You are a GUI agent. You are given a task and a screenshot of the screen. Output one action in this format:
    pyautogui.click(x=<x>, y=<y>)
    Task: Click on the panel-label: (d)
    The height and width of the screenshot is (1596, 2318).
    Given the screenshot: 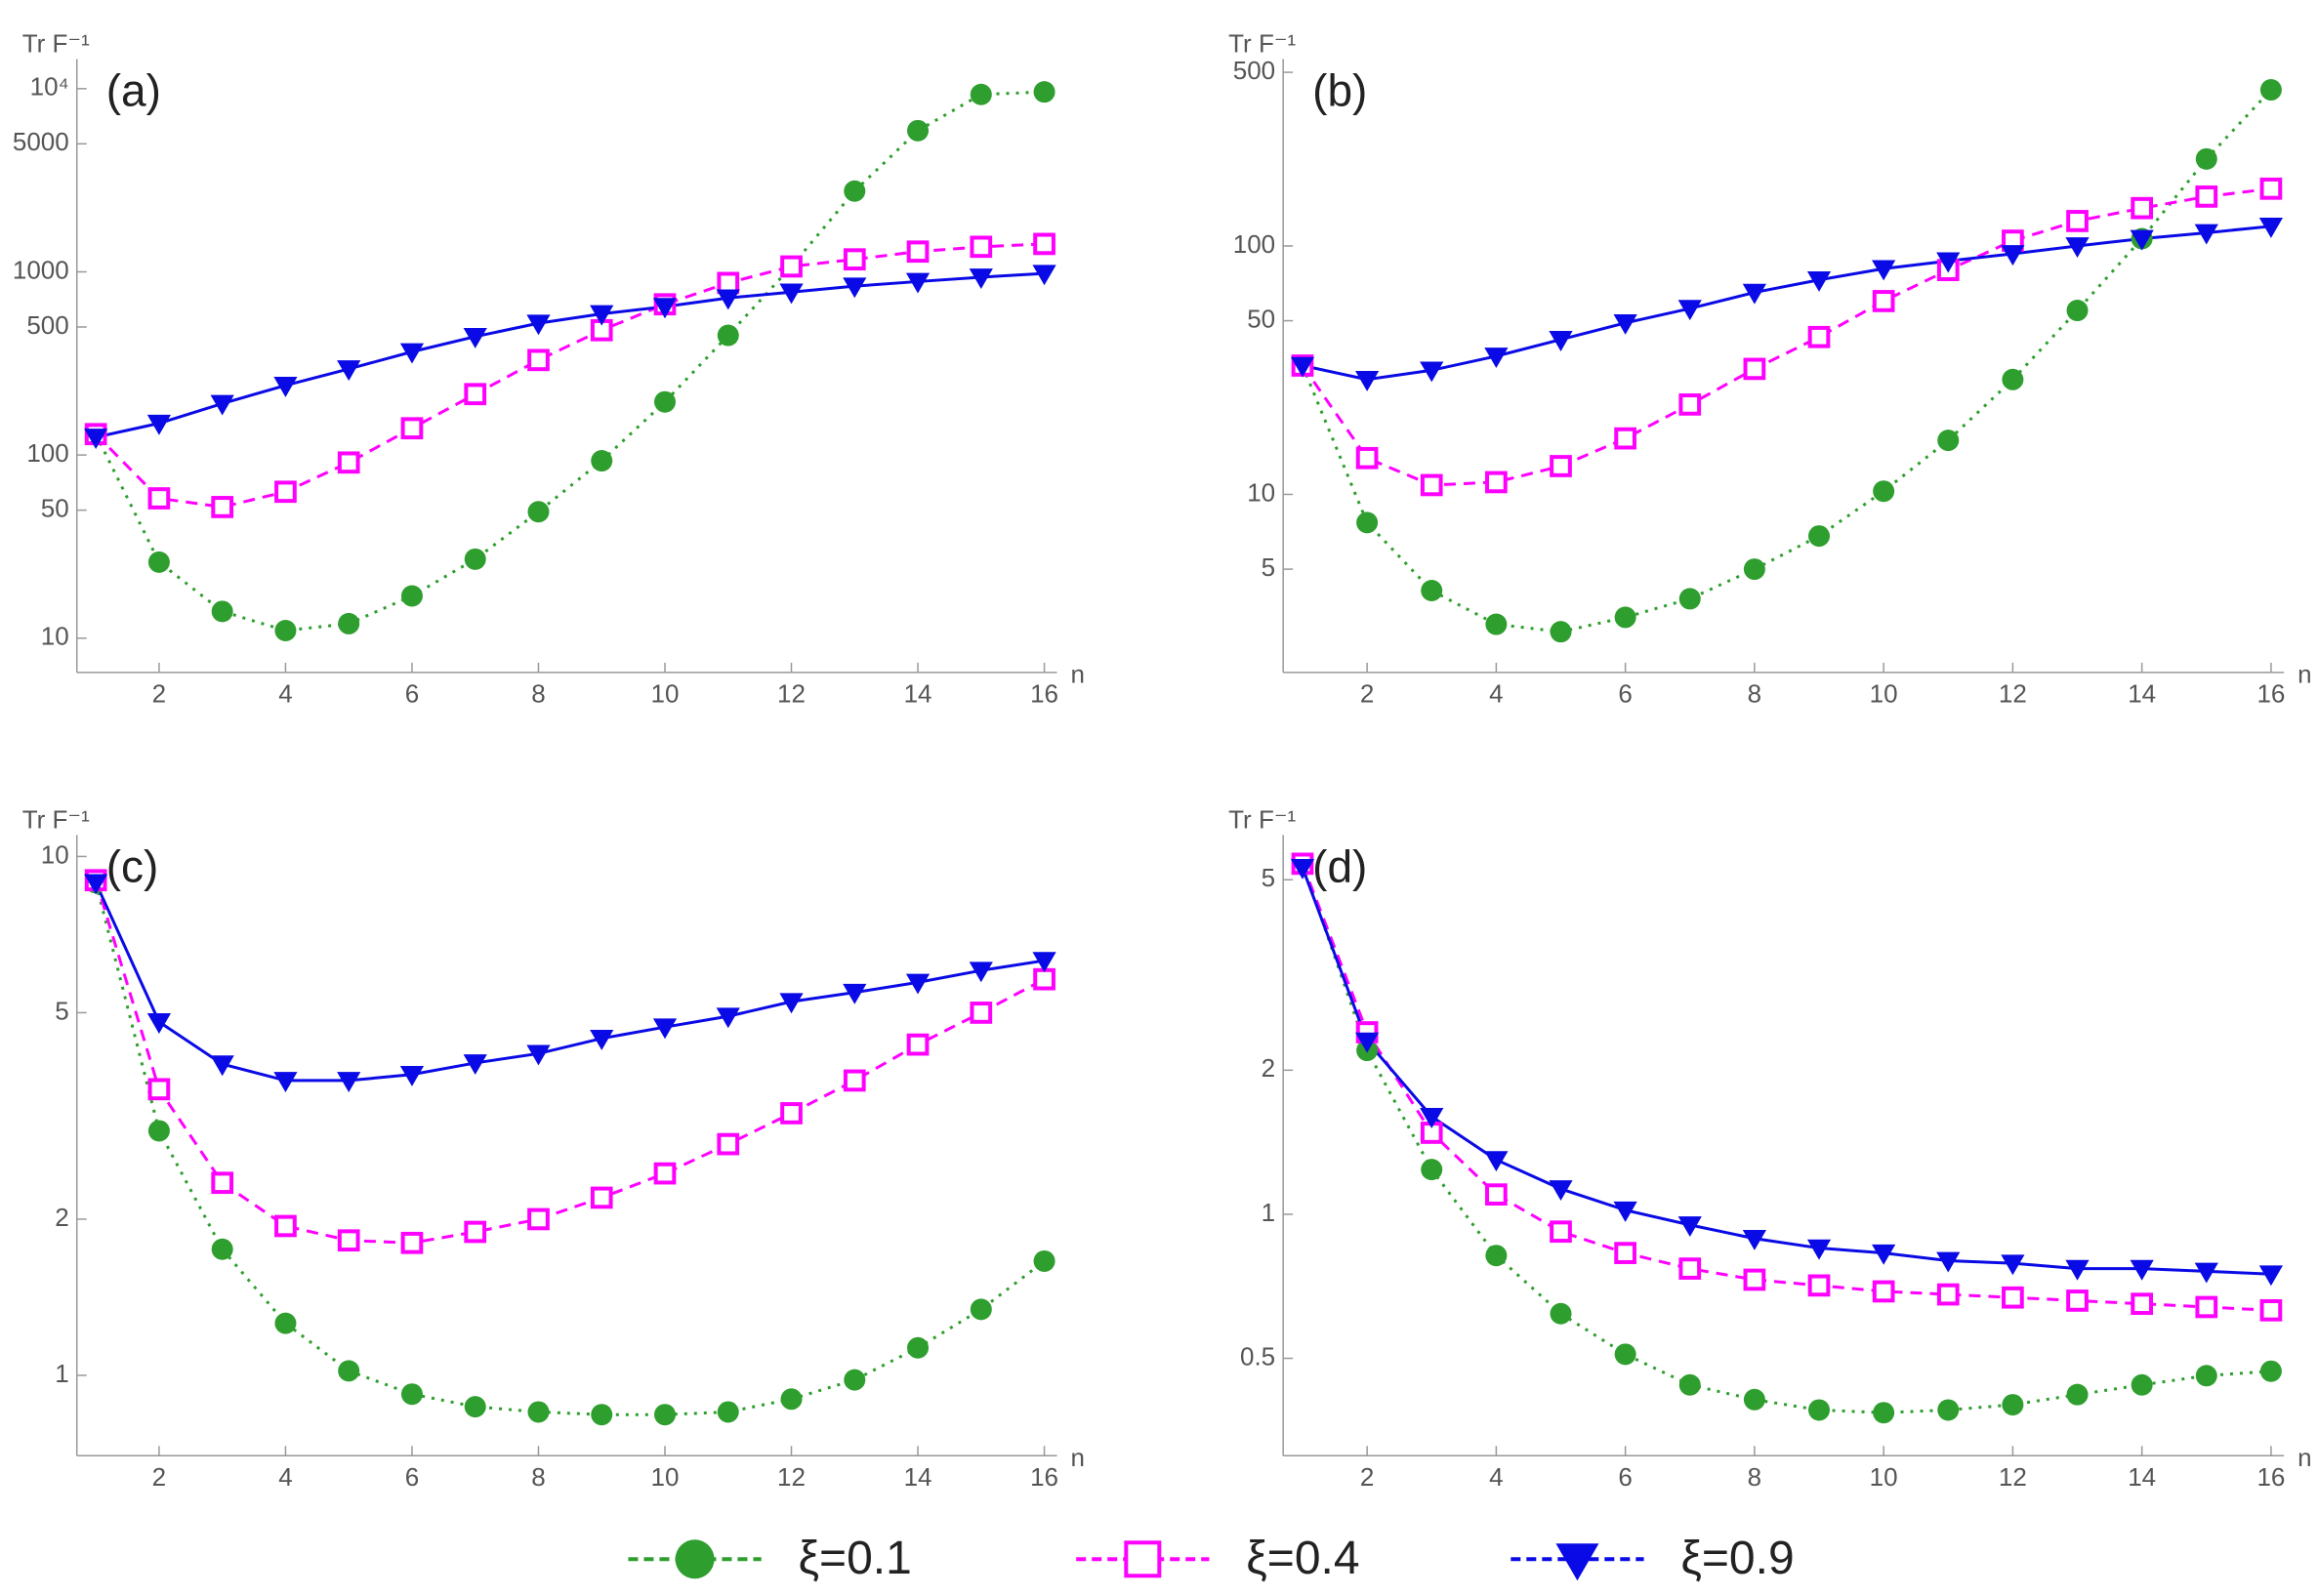 What is the action you would take?
    pyautogui.click(x=1339, y=866)
    